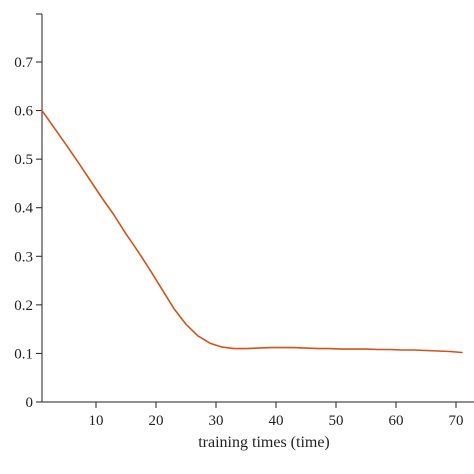  I want to click on y-tick-label: 0.5, so click(23, 160).